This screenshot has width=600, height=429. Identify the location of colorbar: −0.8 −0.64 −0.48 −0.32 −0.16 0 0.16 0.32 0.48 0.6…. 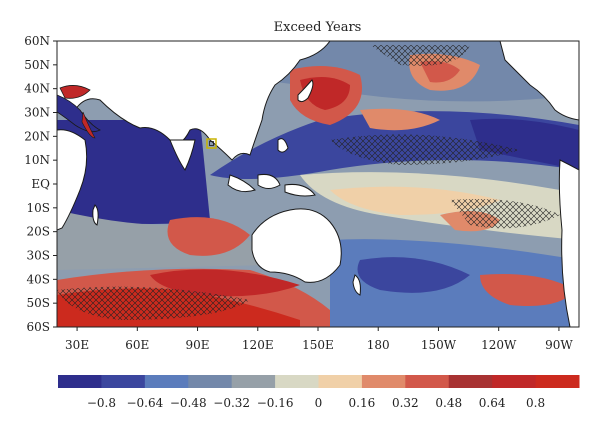
(319, 392).